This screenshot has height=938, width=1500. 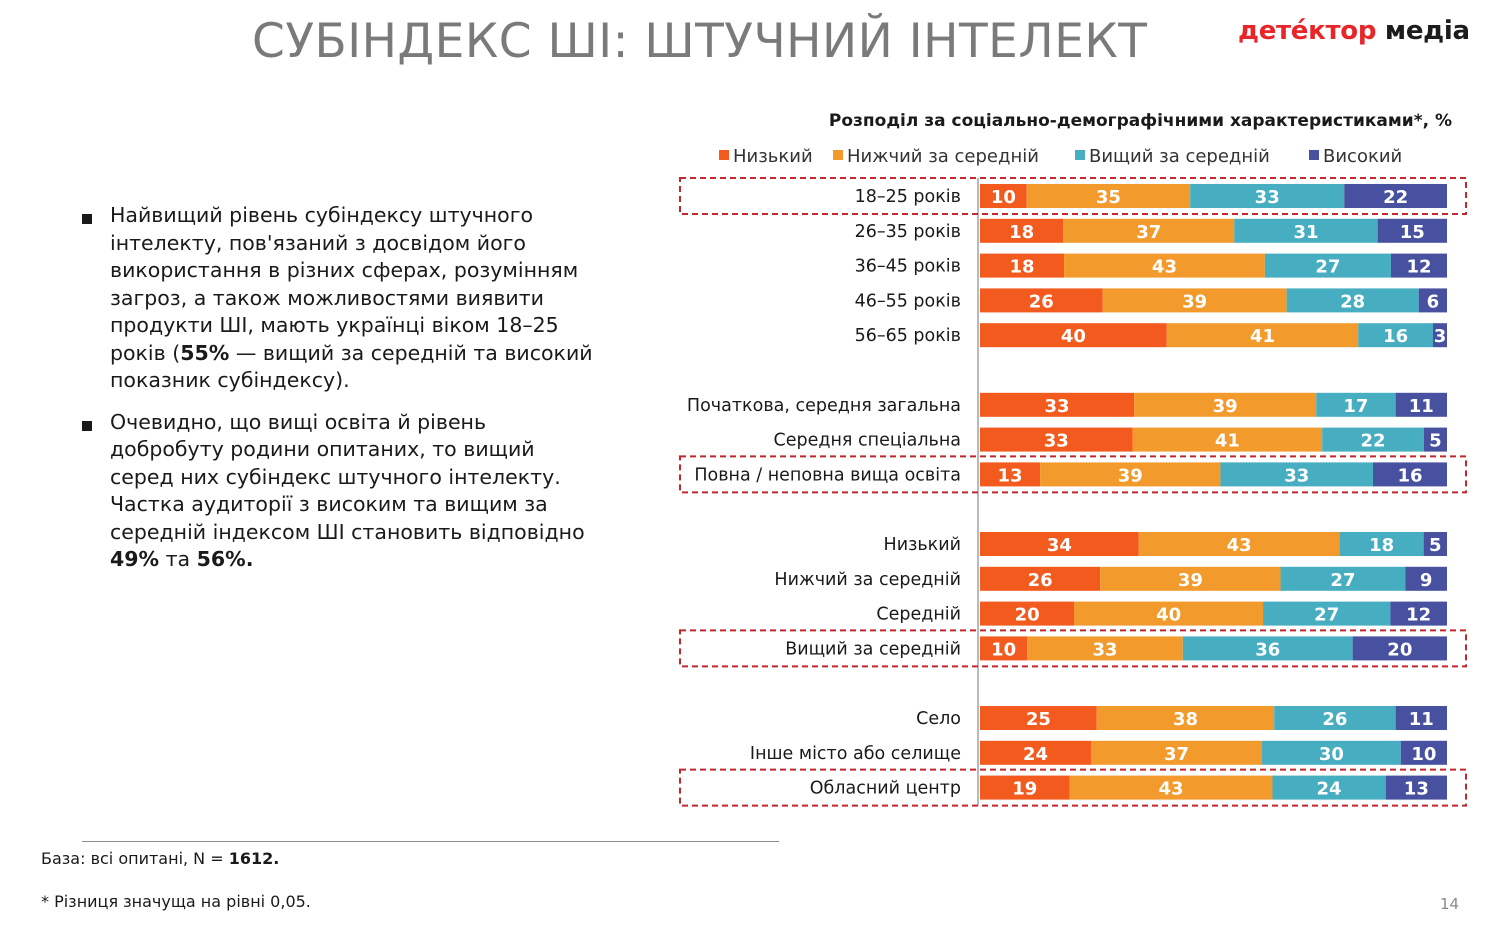 What do you see at coordinates (430, 841) in the screenshot?
I see `footer-divider` at bounding box center [430, 841].